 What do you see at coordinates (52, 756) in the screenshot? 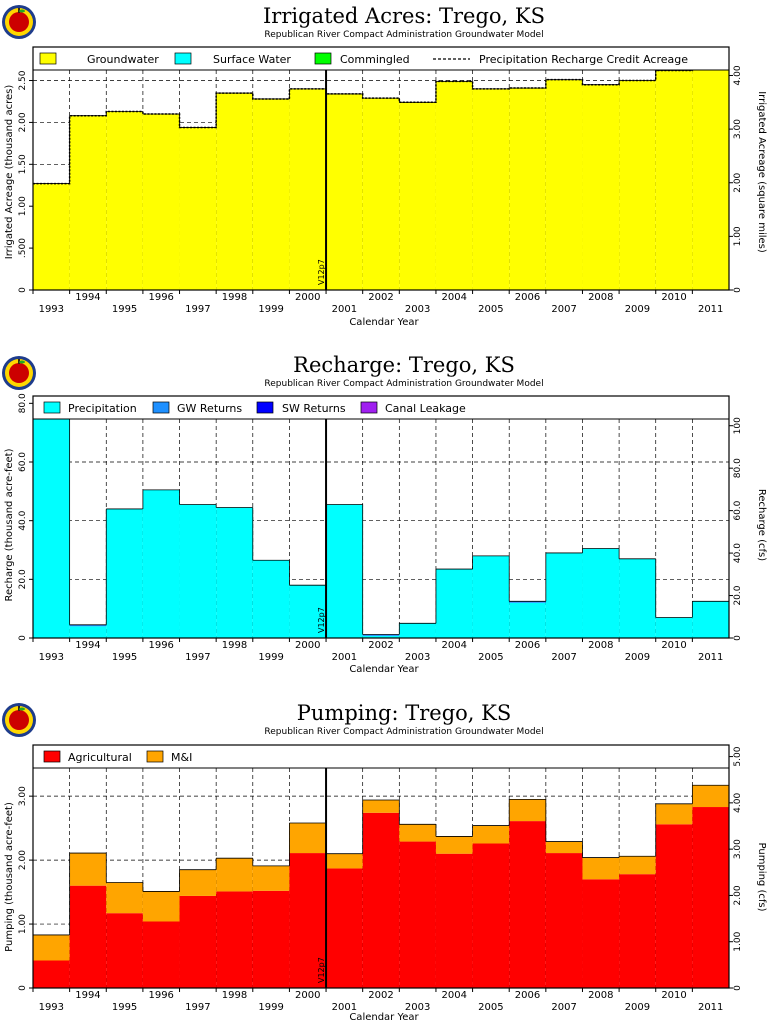
I see `legend-swatch-agricultural` at bounding box center [52, 756].